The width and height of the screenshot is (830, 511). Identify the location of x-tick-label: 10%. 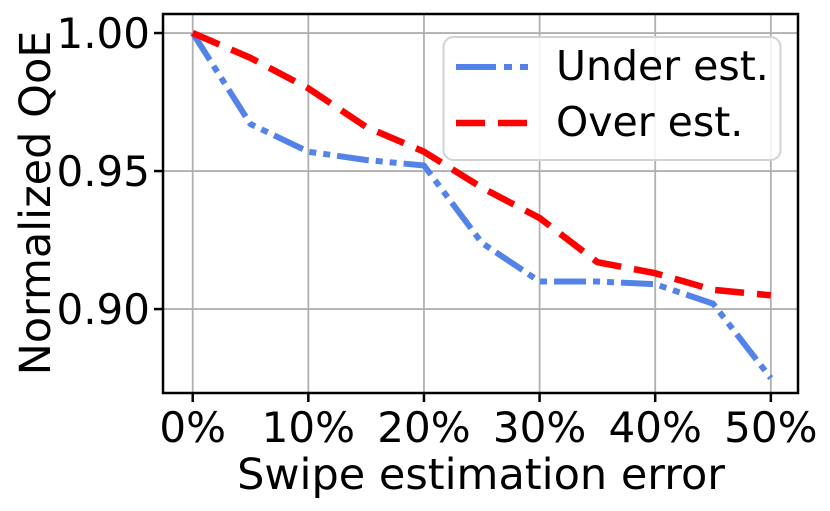
(308, 427).